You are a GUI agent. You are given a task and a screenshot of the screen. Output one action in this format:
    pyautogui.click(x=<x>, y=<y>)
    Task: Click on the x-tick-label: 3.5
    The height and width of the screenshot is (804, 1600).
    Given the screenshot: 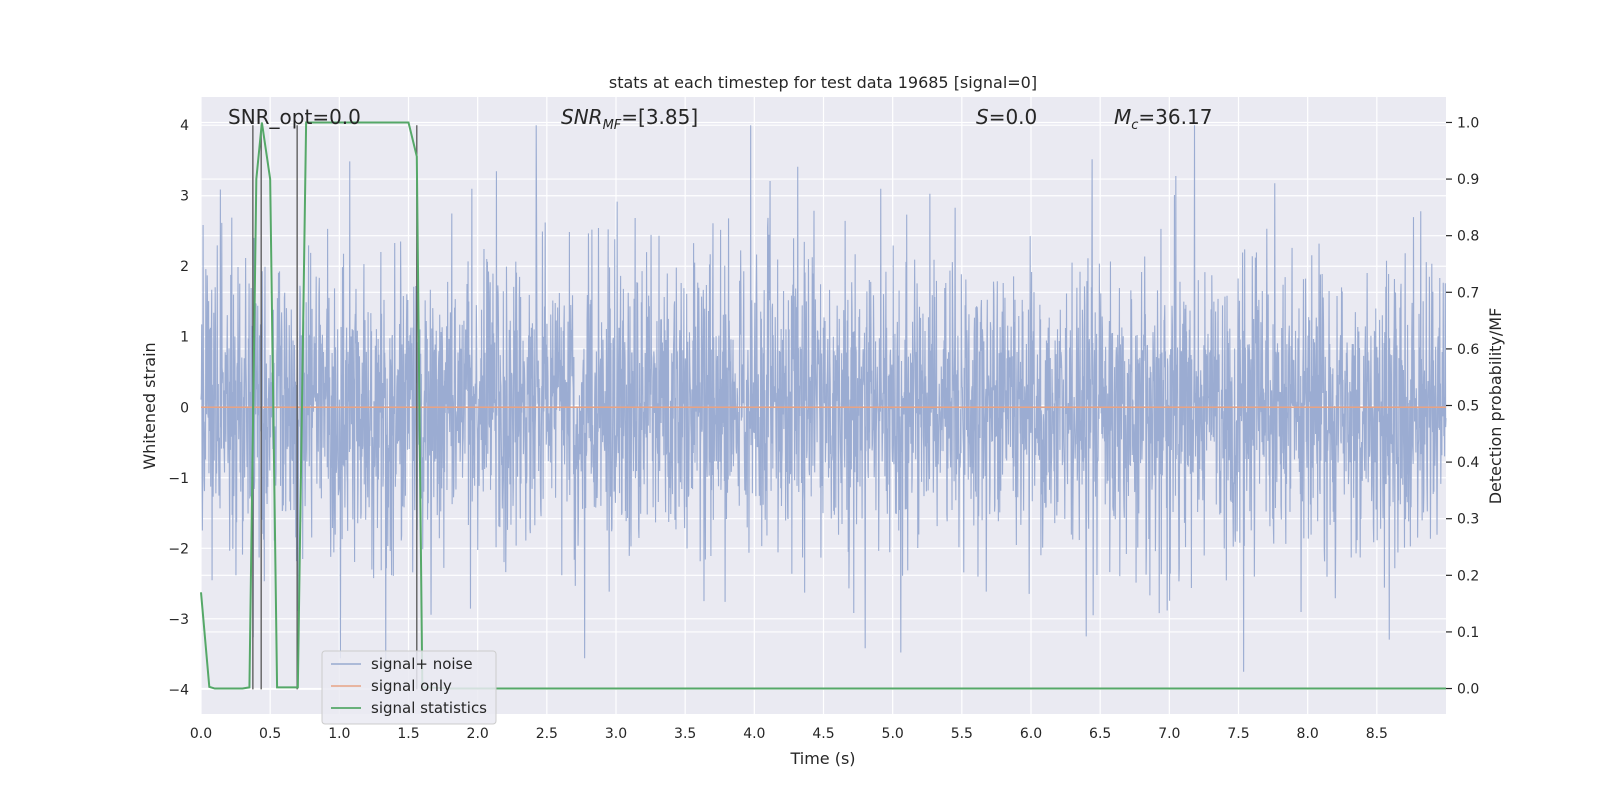 What is the action you would take?
    pyautogui.click(x=685, y=734)
    